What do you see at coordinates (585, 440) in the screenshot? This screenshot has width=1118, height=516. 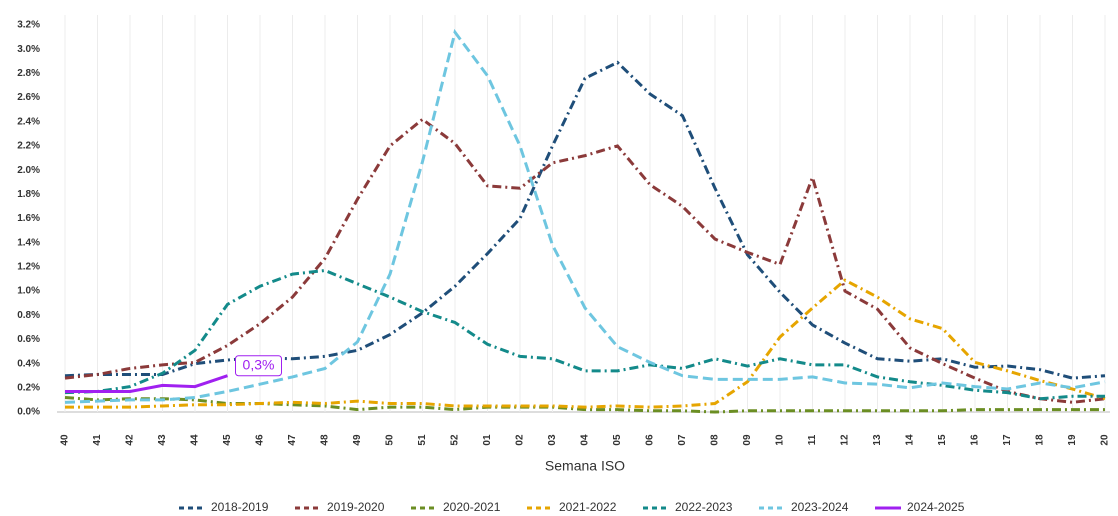 I see `x-tick-label: 04` at bounding box center [585, 440].